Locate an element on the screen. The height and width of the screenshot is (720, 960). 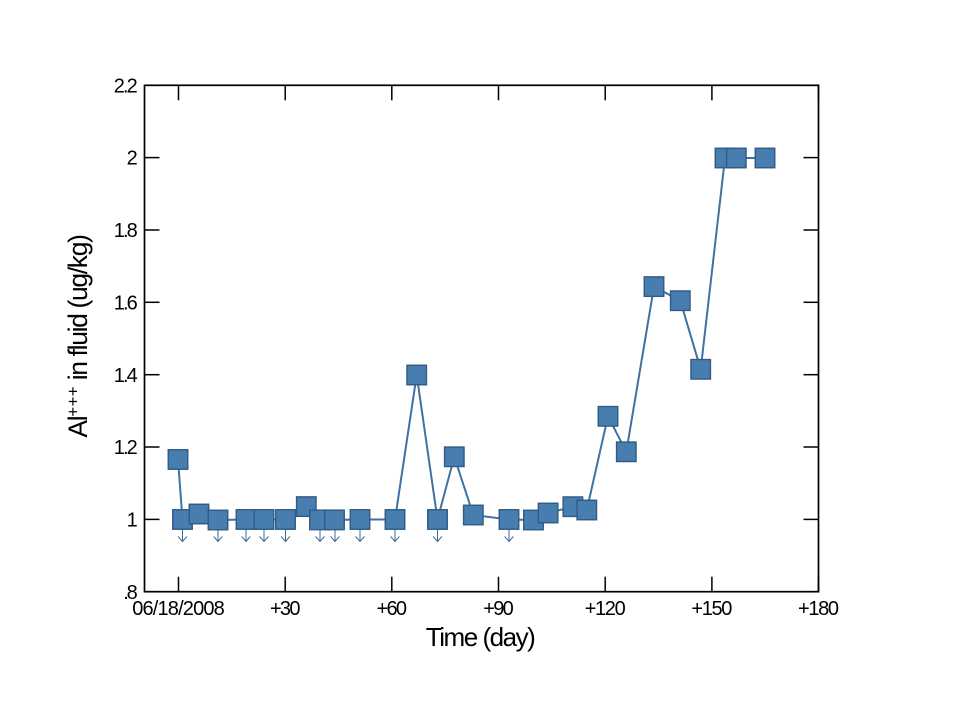
svg-text: 1 is located at coordinates (132, 521).